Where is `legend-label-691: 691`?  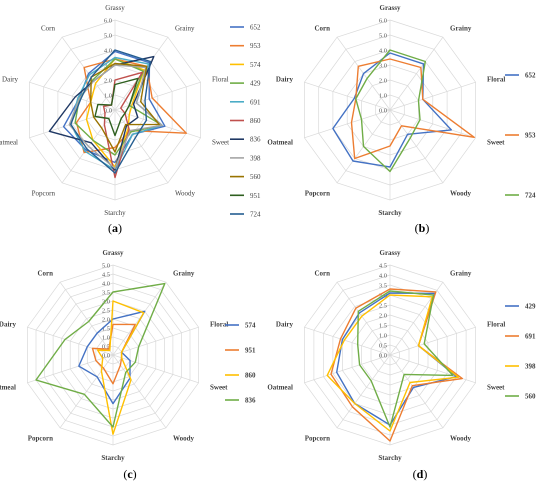
legend-label-691: 691 is located at coordinates (255, 102).